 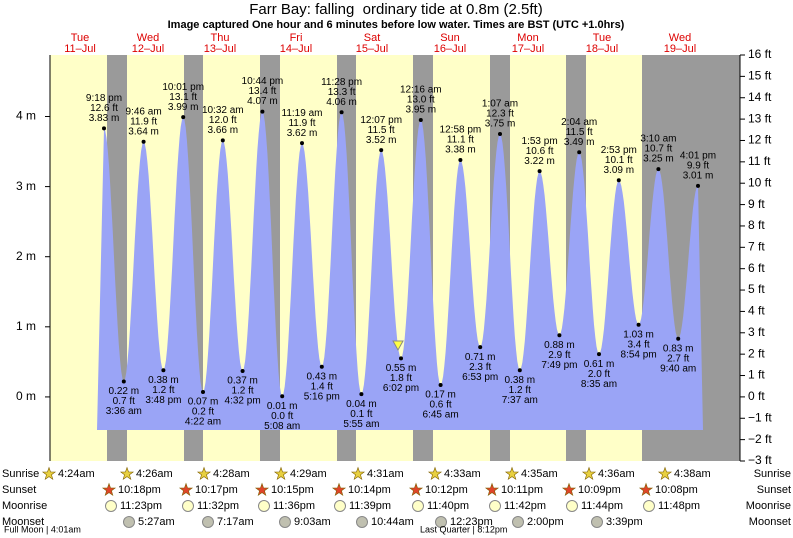 What do you see at coordinates (678, 358) in the screenshot?
I see `tide-feet: 2.7 ft` at bounding box center [678, 358].